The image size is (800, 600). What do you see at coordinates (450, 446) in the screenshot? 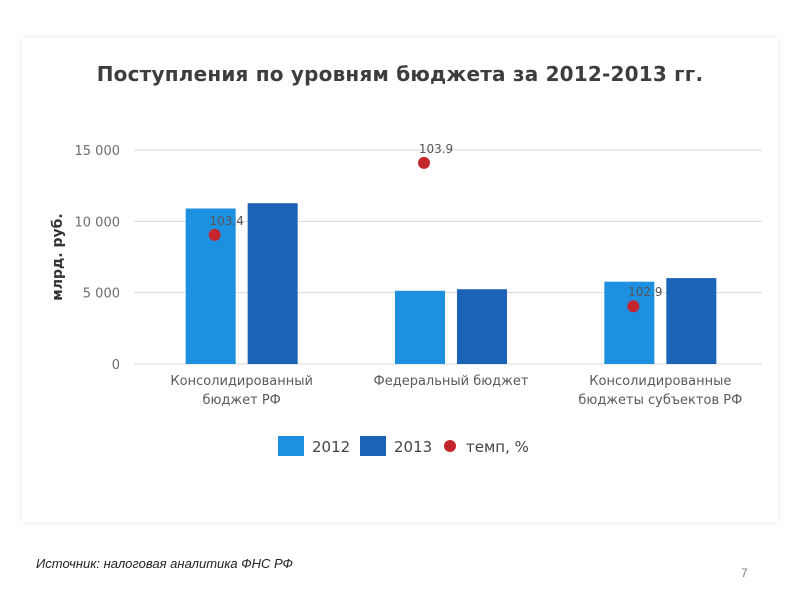
I see `legend-marker-rate` at bounding box center [450, 446].